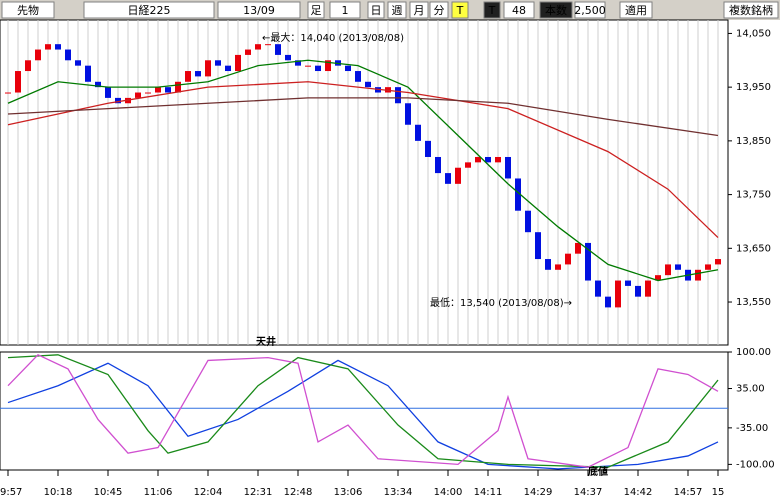 This screenshot has height=504, width=780. I want to click on toolbar-label: 月, so click(419, 10).